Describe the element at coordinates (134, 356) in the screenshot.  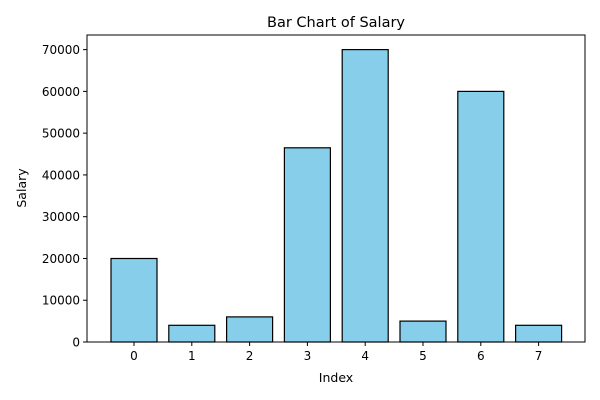
I see `x-tick-label: 0` at that location.